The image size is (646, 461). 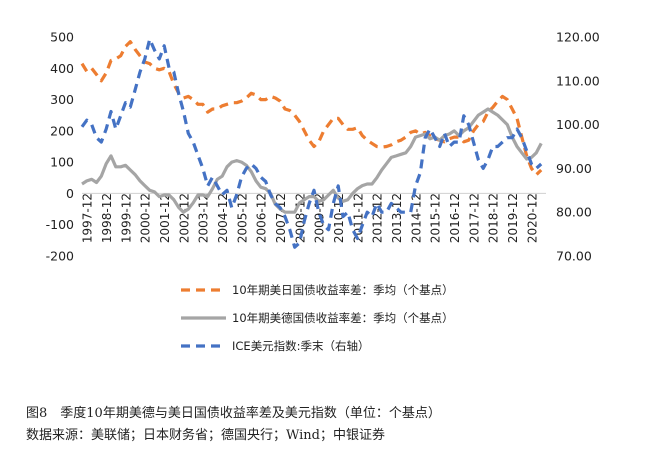 I want to click on x-tick-label: 2016-12, so click(x=455, y=218).